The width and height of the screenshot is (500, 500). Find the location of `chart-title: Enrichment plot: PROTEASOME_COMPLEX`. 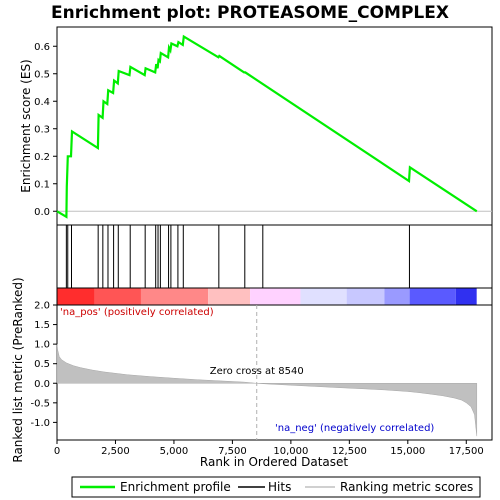

chart-title: Enrichment plot: PROTEASOME_COMPLEX is located at coordinates (250, 13).